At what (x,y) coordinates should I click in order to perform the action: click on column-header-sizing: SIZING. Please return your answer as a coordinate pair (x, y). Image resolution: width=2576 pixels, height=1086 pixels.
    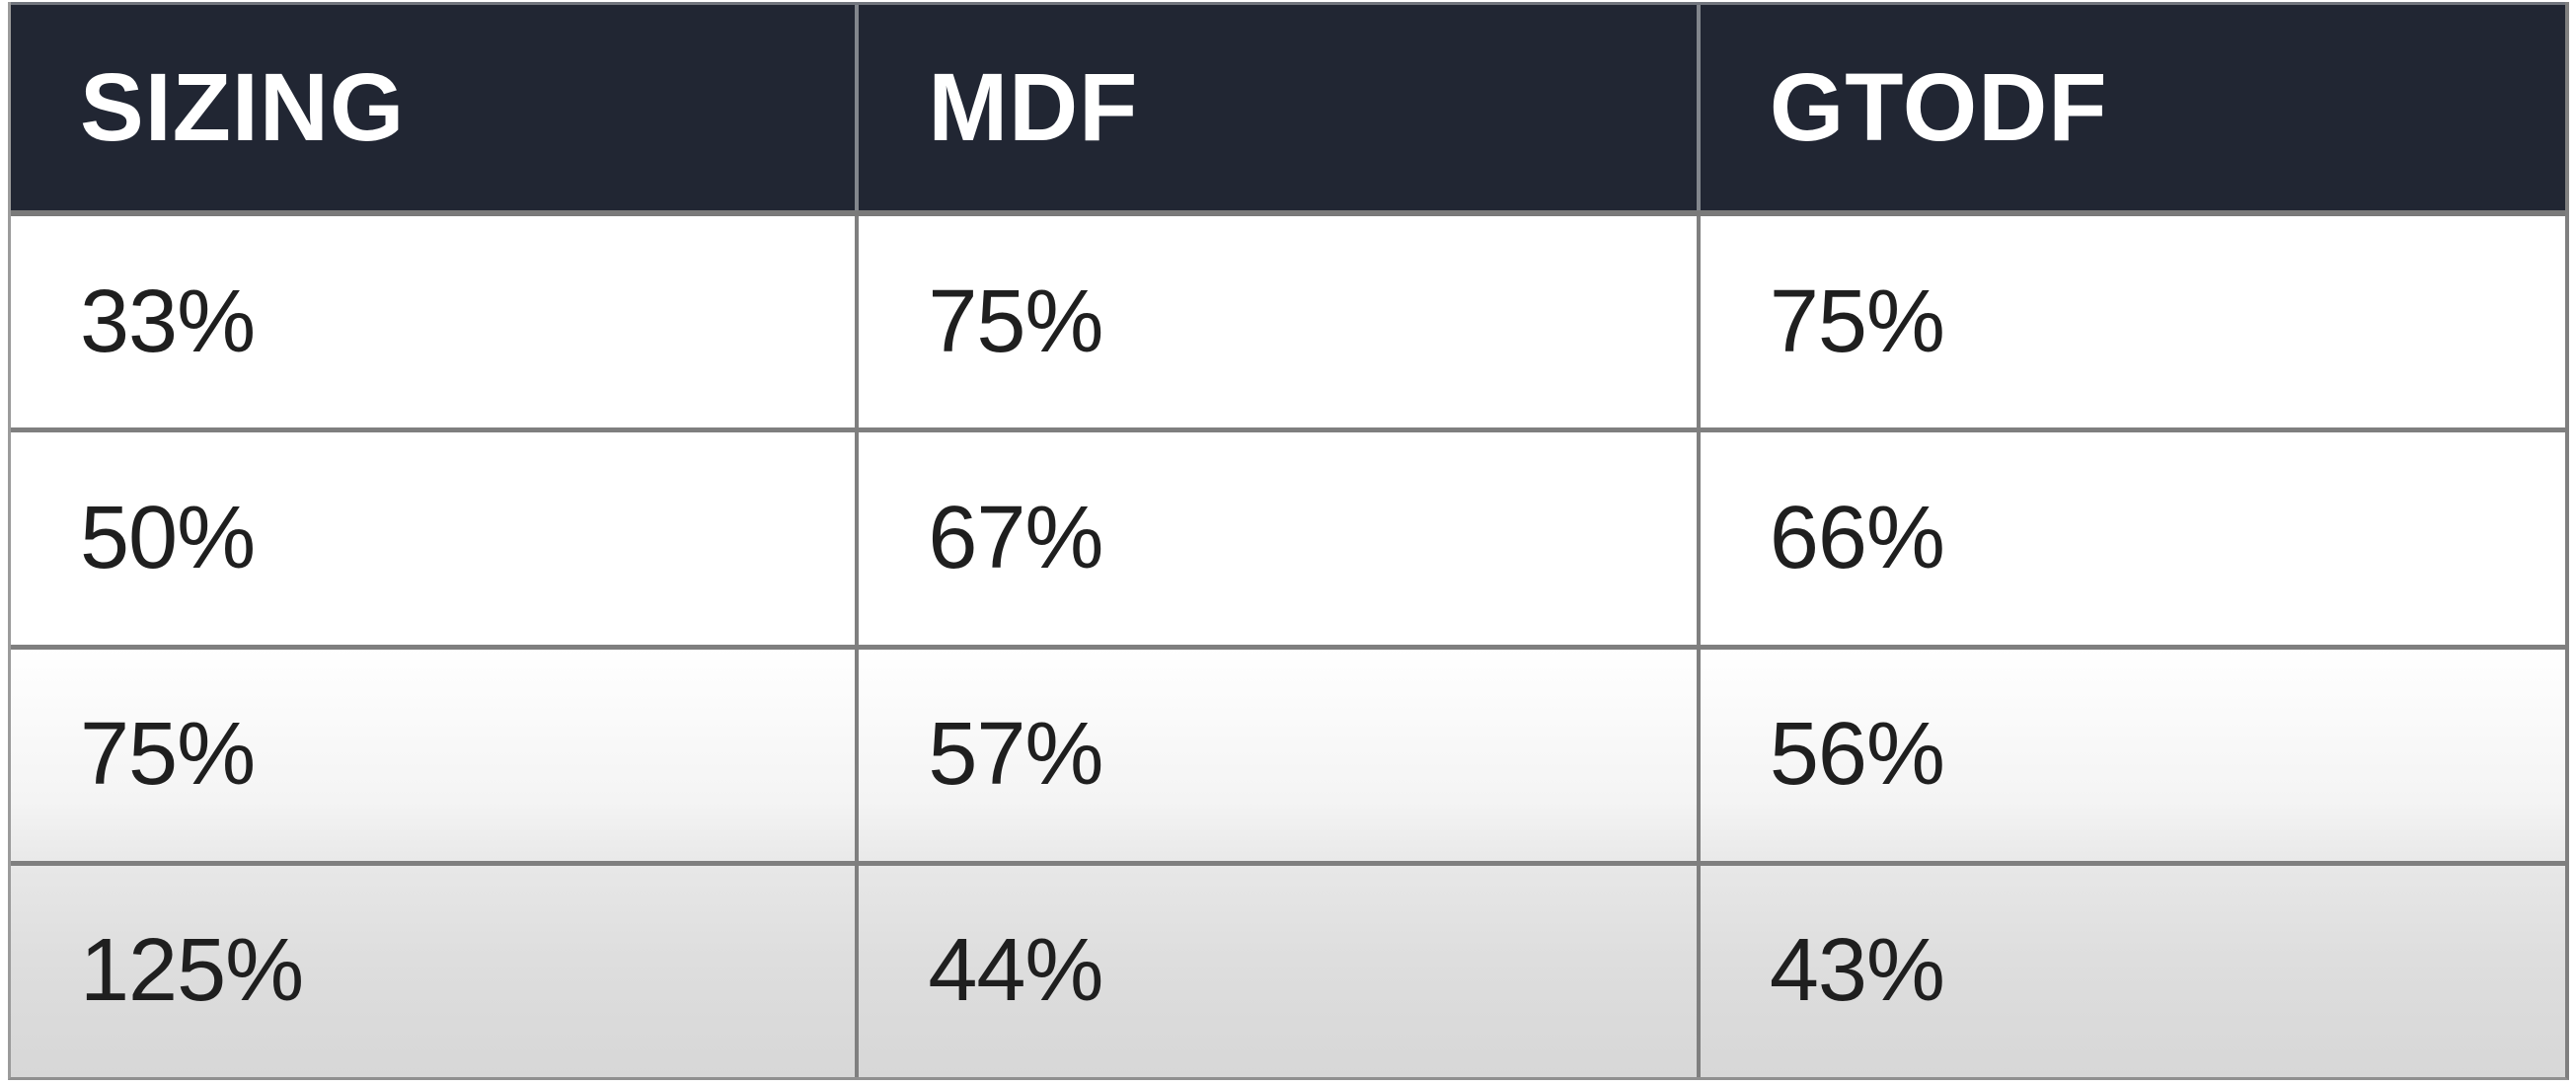
    Looking at the image, I should click on (243, 107).